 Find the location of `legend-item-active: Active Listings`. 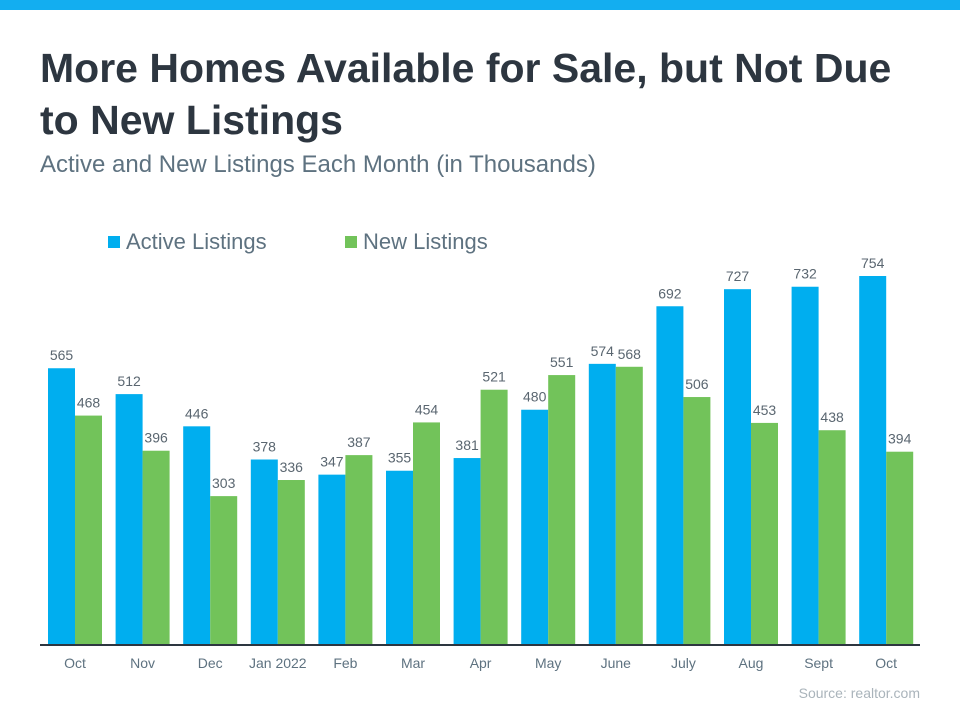

legend-item-active: Active Listings is located at coordinates (187, 242).